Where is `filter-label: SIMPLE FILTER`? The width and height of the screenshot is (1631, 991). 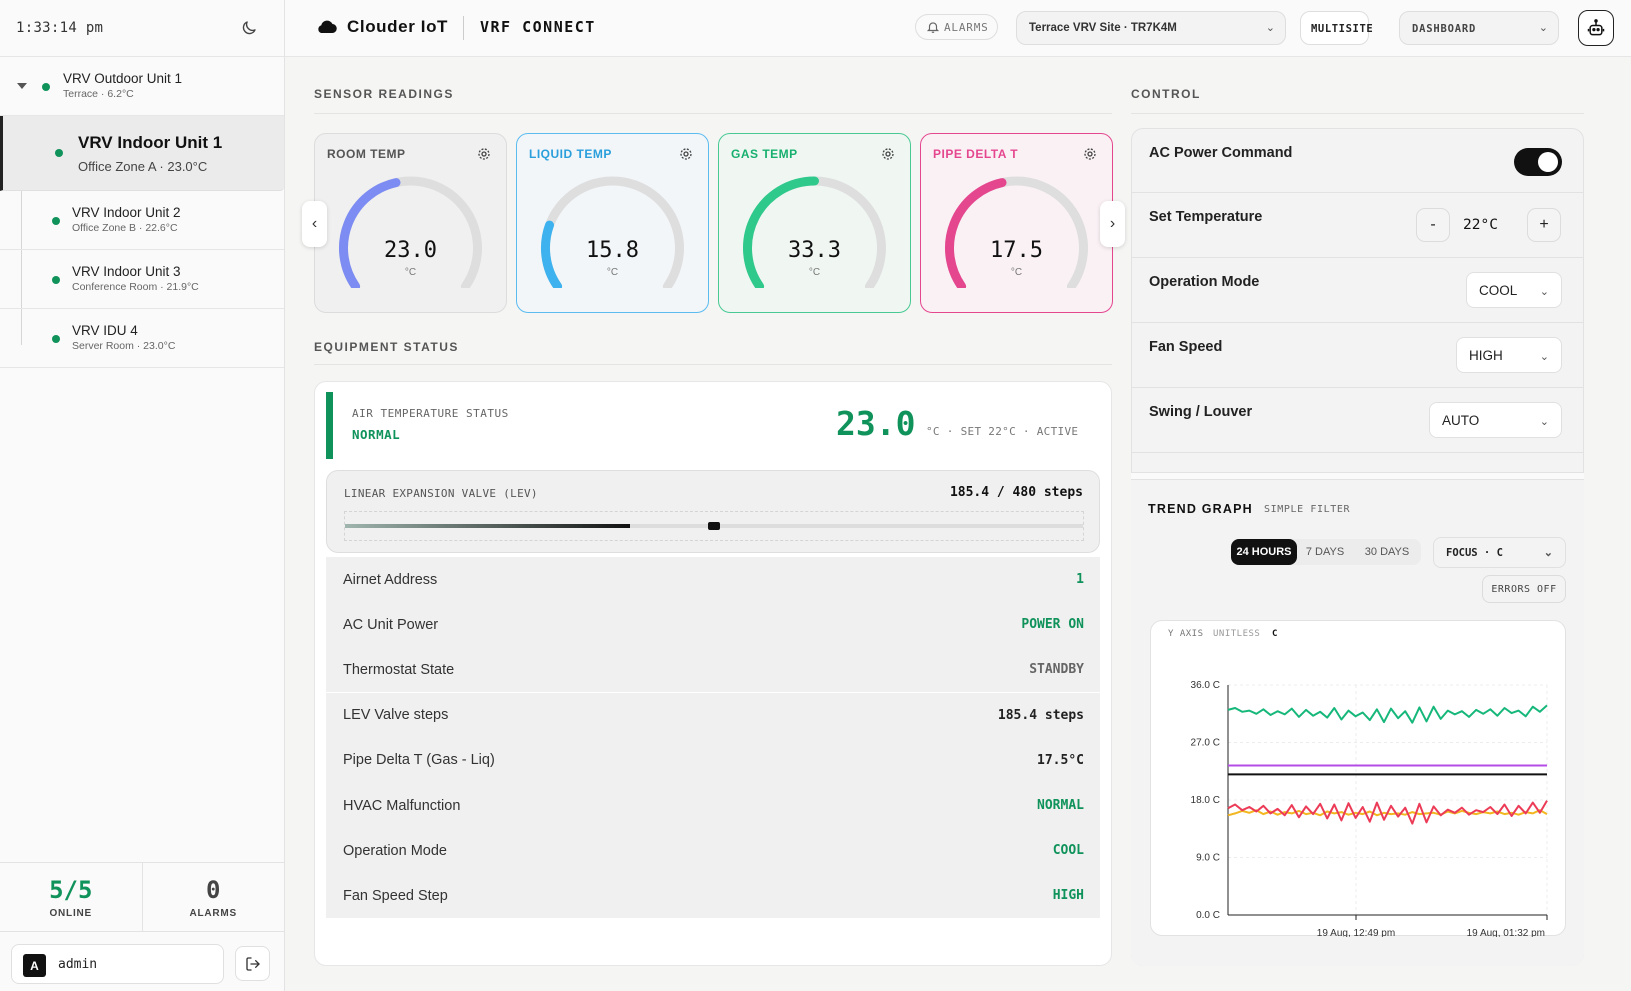 filter-label: SIMPLE FILTER is located at coordinates (1307, 509).